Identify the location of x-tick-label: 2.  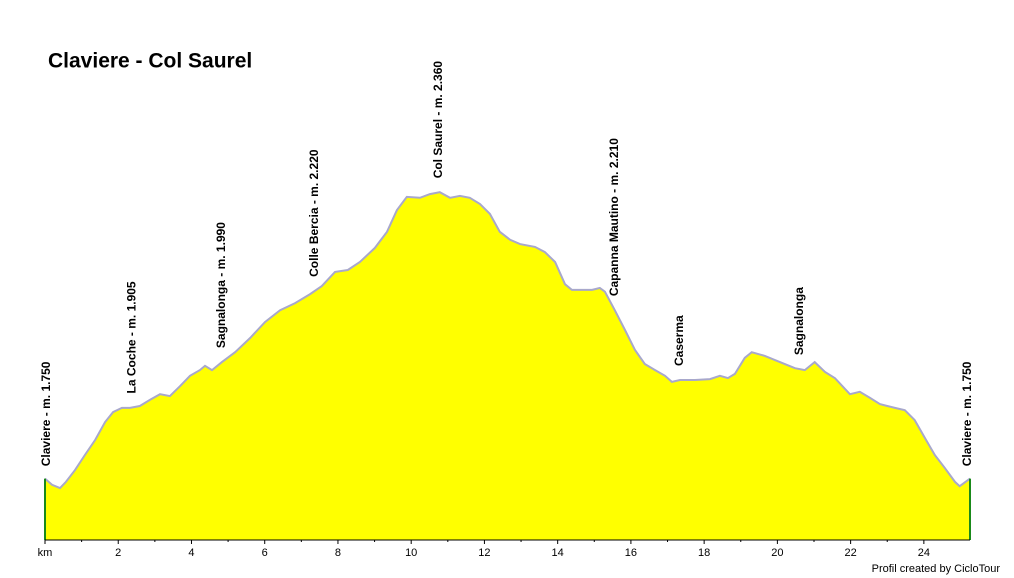
(118, 553).